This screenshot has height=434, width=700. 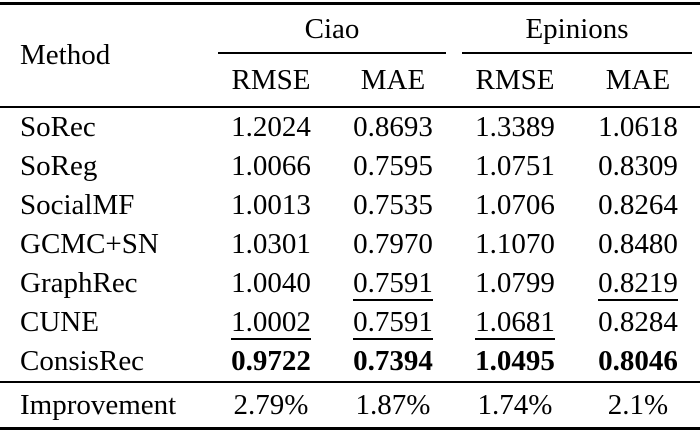 What do you see at coordinates (271, 127) in the screenshot?
I see `value-cell: 1.2024` at bounding box center [271, 127].